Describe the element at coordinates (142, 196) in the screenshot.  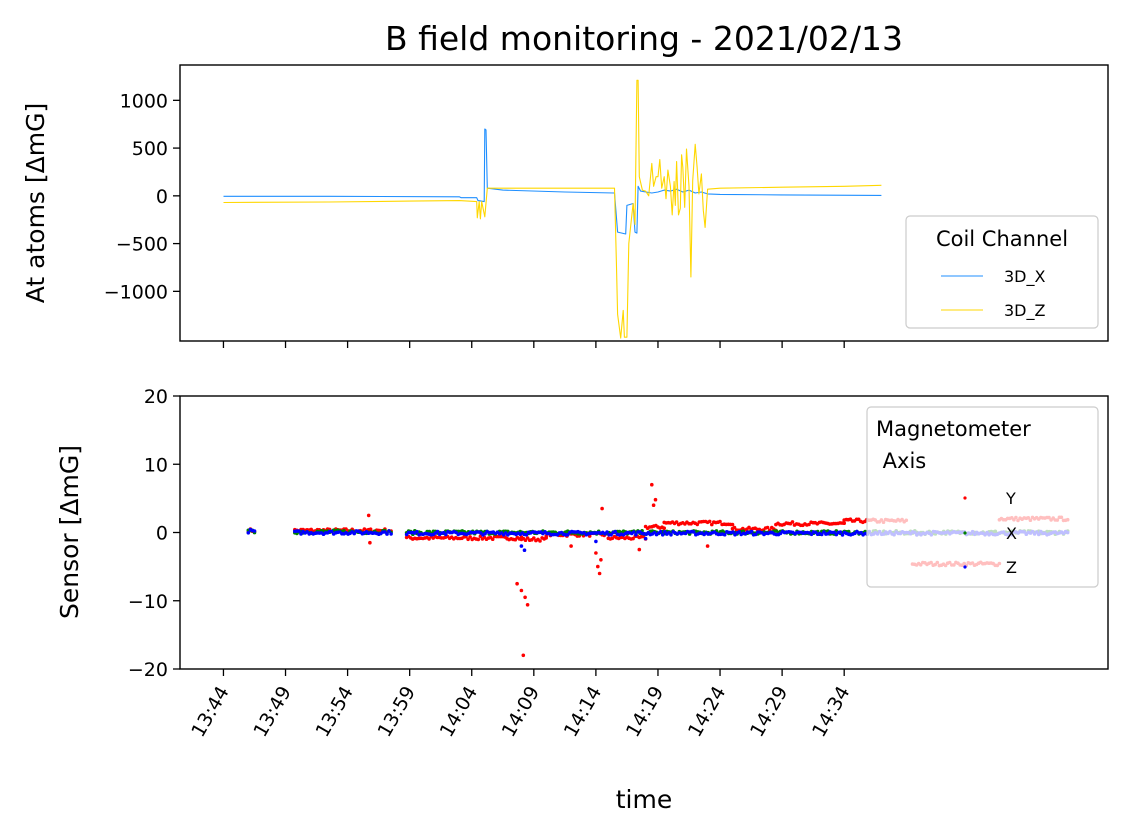
I see `top-y-ticks: 1000 500 0 −500 −1000` at that location.